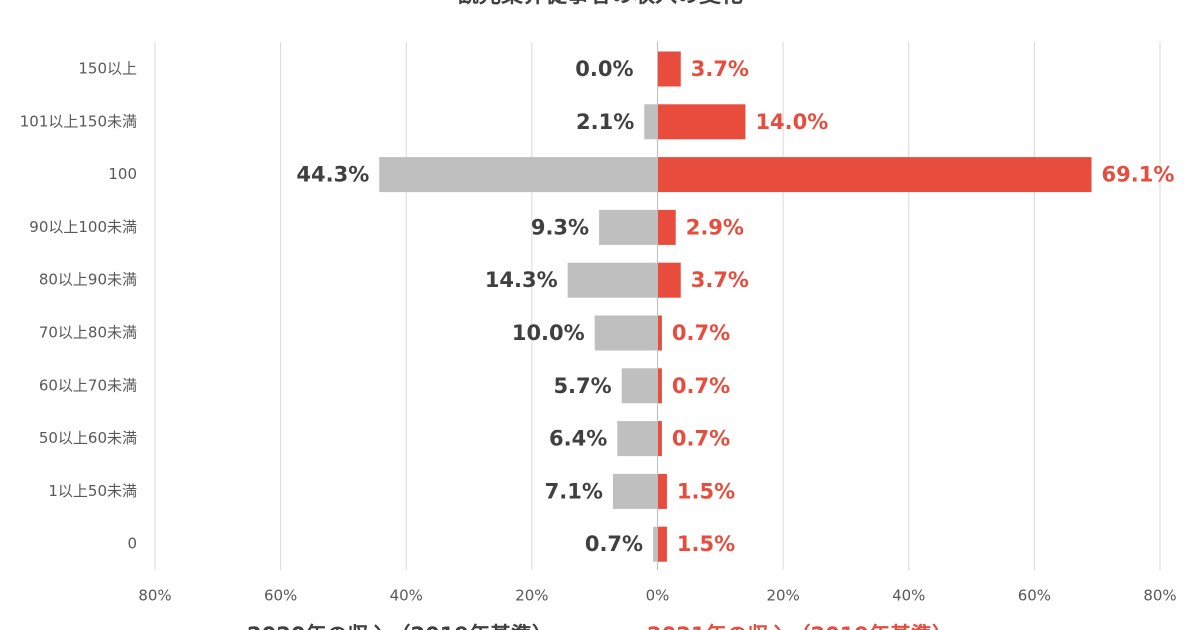  I want to click on x-tick-label: 0%, so click(658, 596).